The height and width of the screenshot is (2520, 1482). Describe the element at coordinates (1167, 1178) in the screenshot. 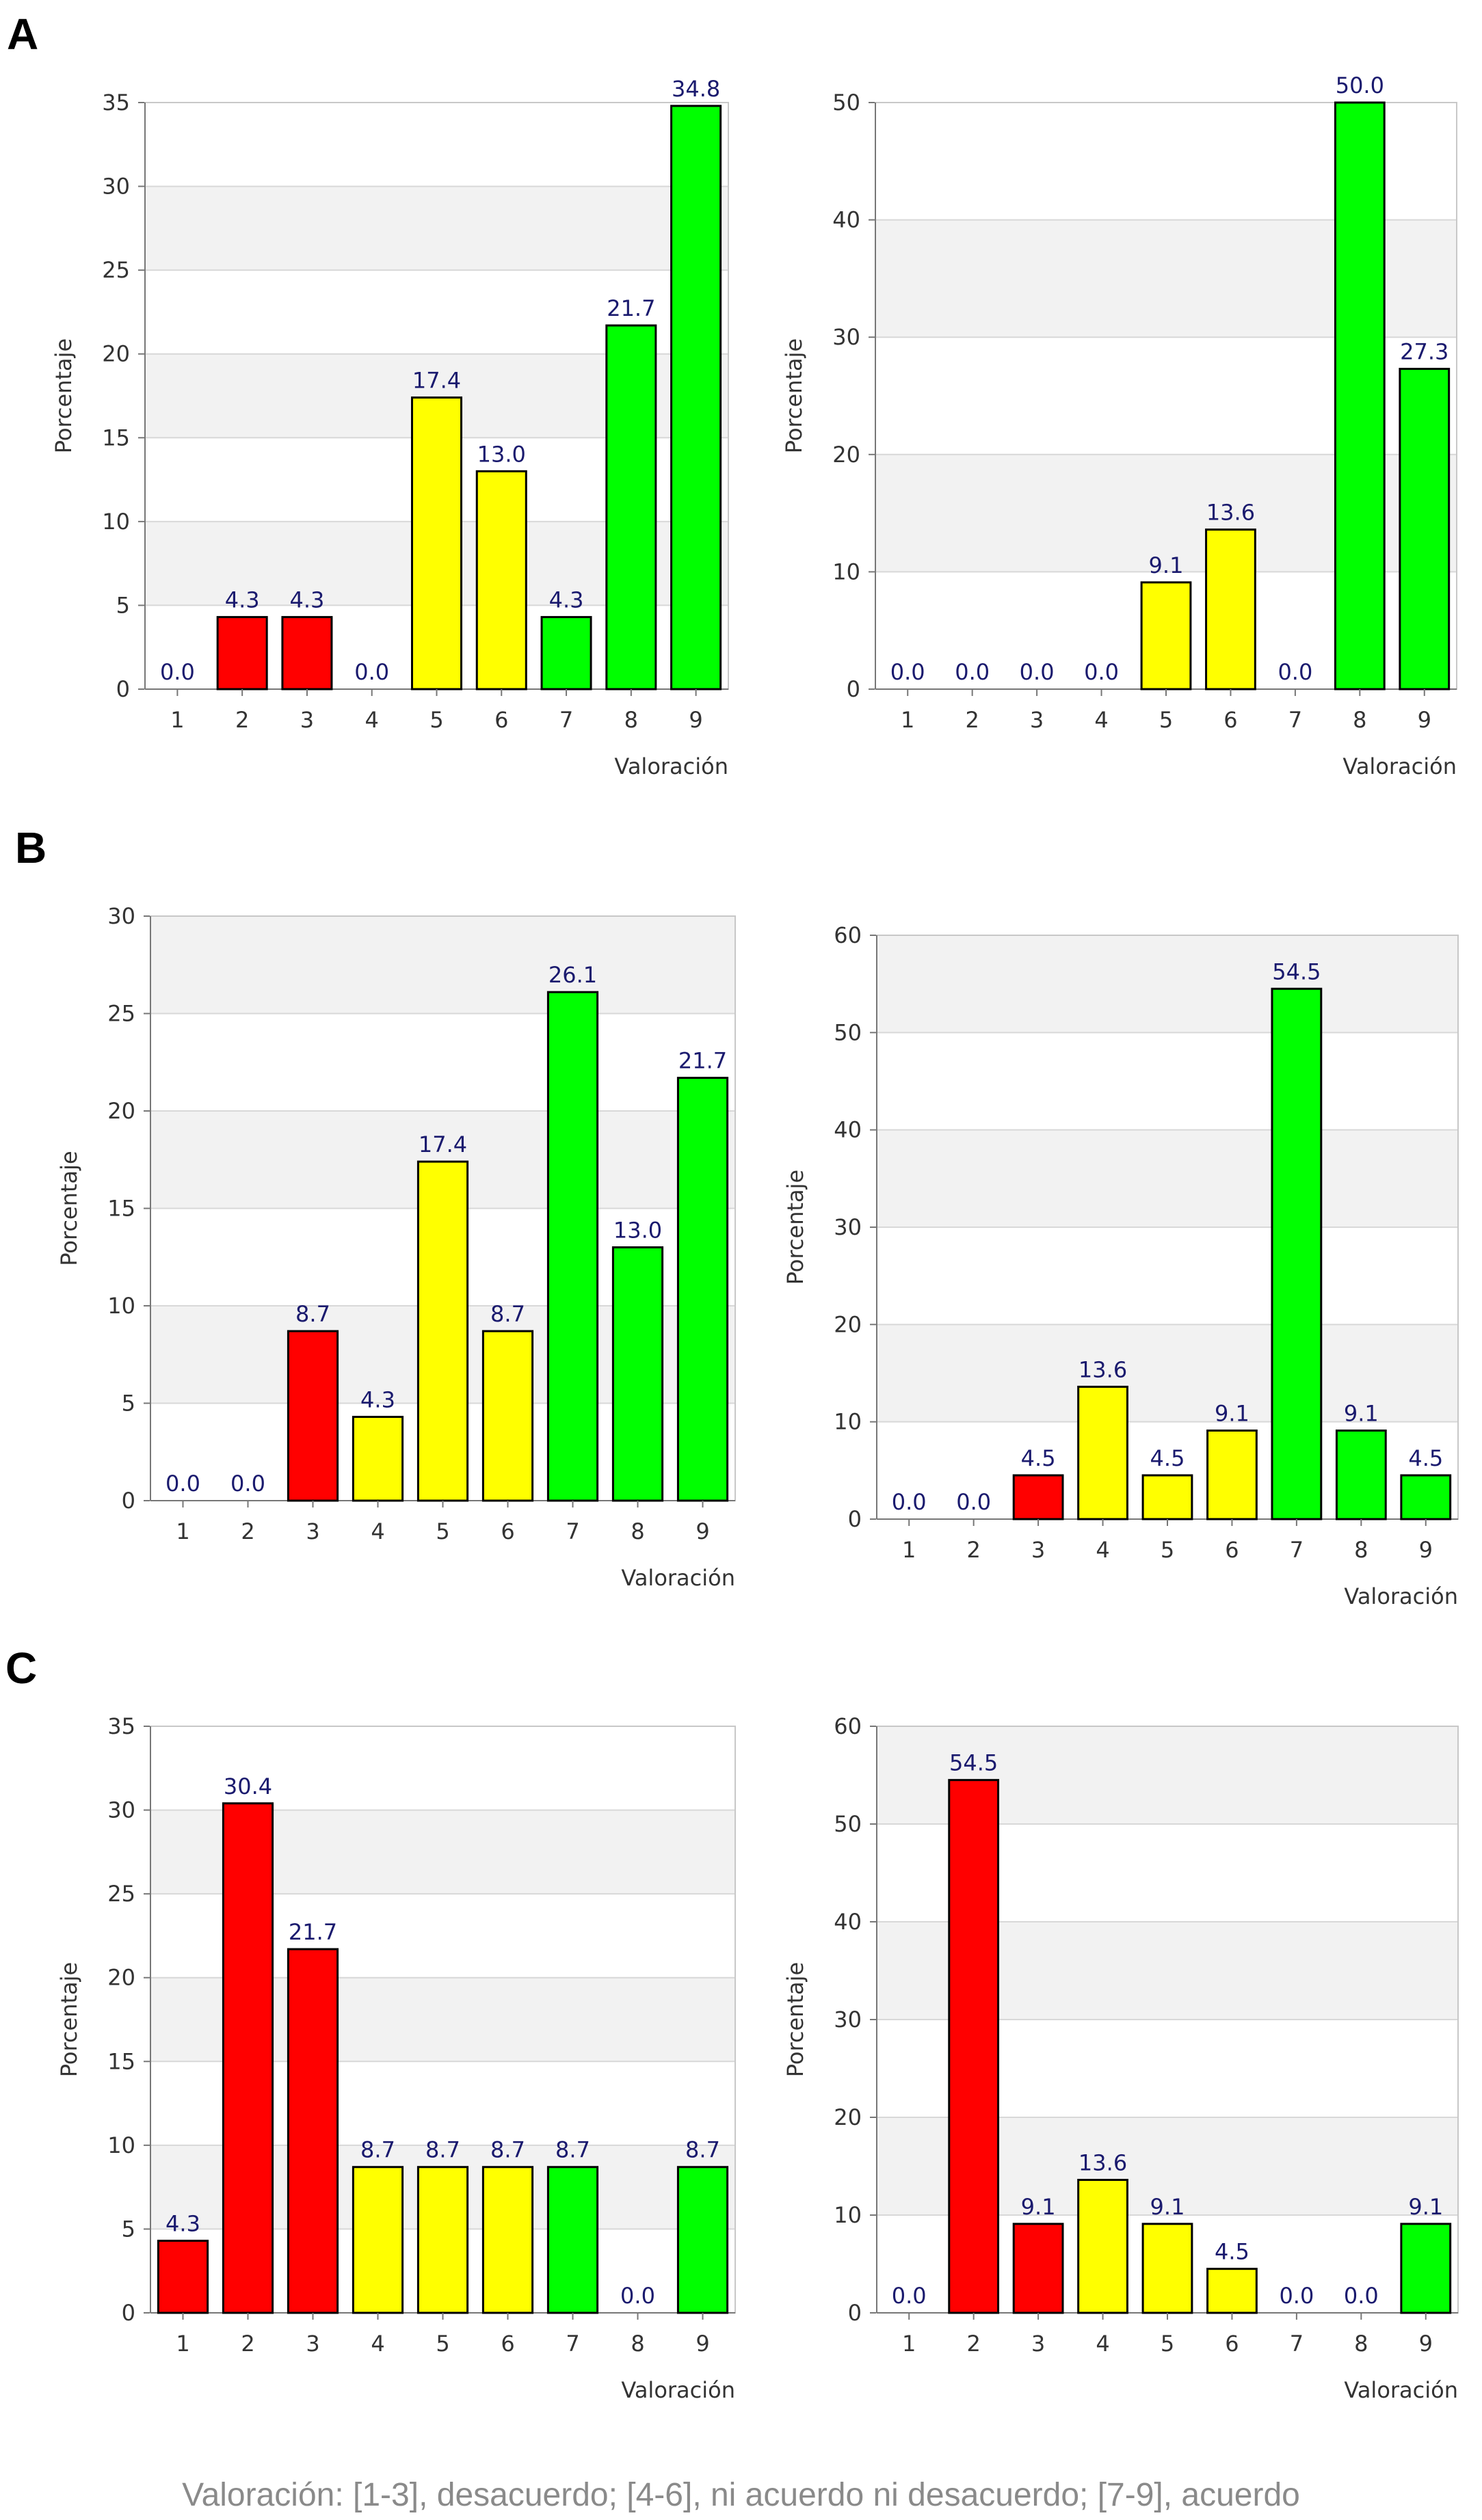

I see `grid-band` at that location.